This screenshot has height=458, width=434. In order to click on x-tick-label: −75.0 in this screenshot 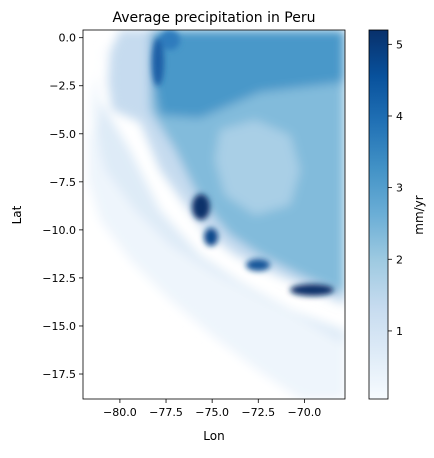, I will do `click(212, 412)`.